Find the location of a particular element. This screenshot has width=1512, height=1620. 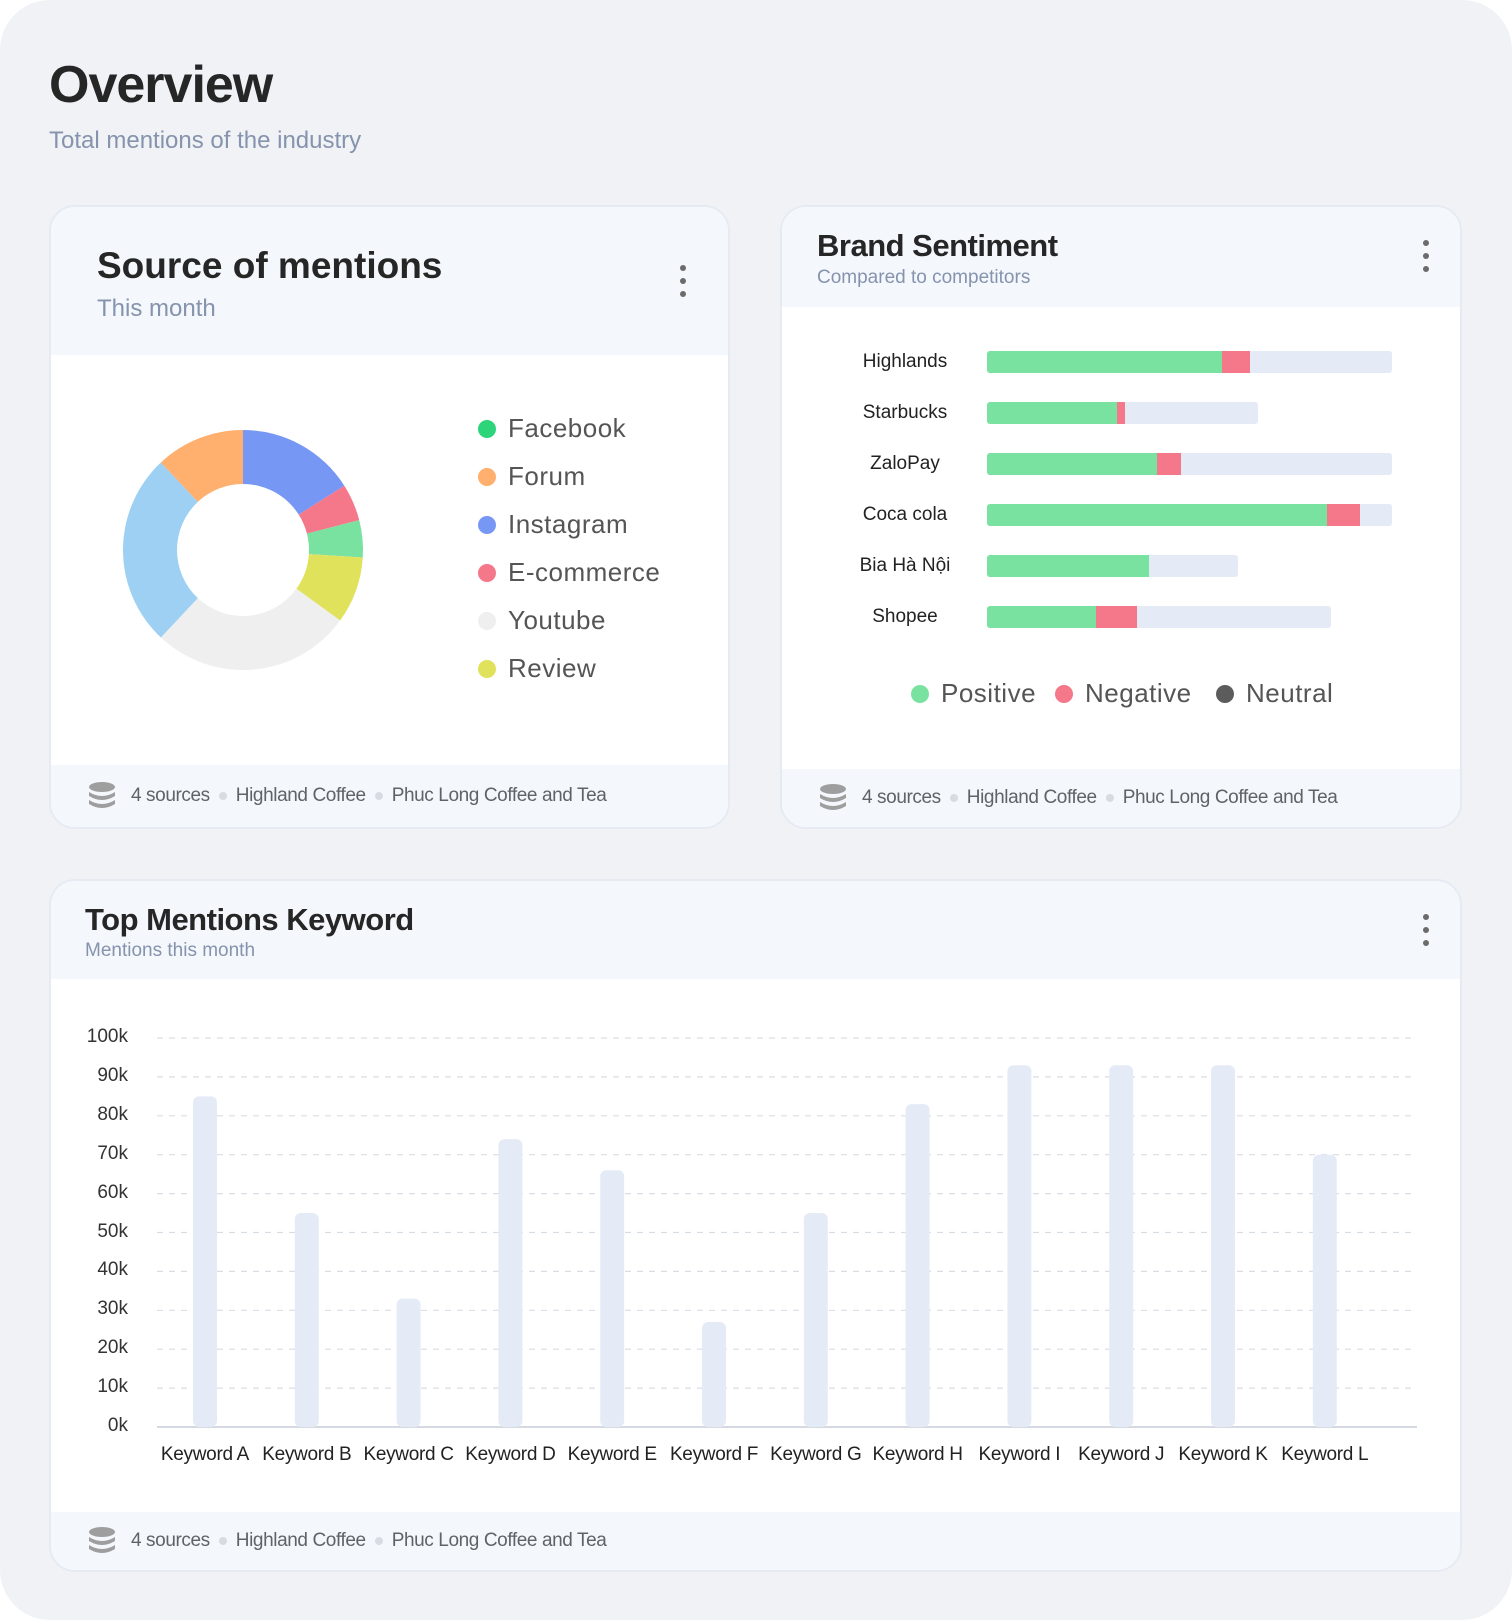

y-tick-label: 0k is located at coordinates (117, 1425).